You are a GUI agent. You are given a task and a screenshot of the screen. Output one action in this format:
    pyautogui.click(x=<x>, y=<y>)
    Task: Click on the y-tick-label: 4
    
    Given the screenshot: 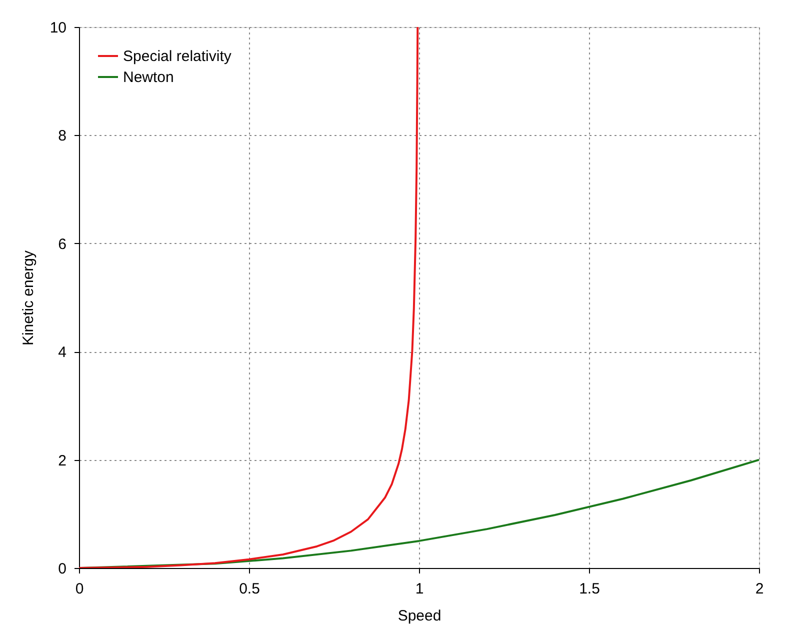 What is the action you would take?
    pyautogui.click(x=62, y=353)
    